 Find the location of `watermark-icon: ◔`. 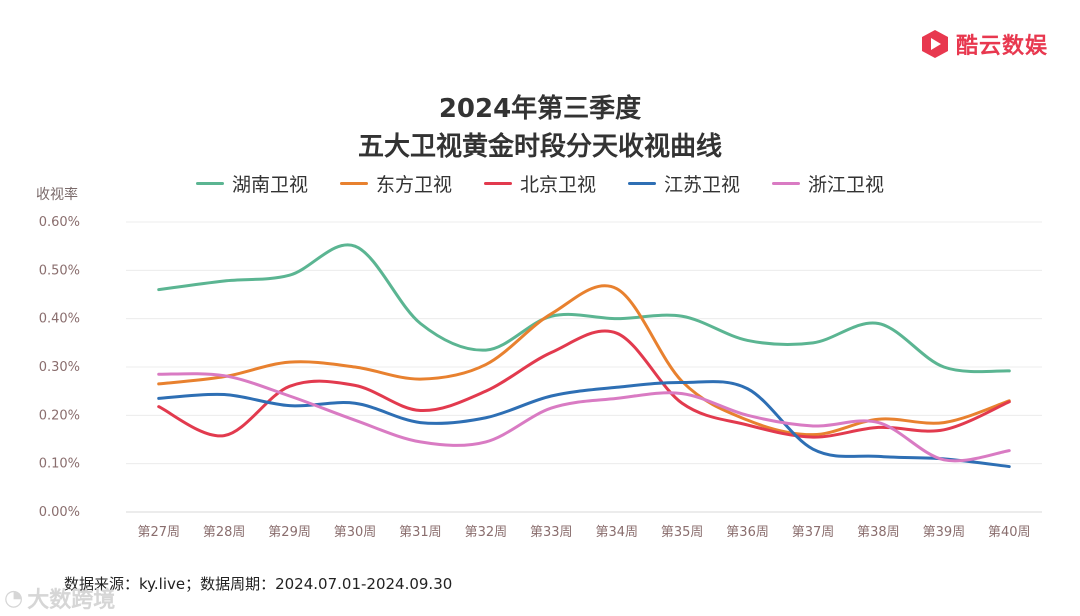

watermark-icon: ◔ is located at coordinates (14, 598).